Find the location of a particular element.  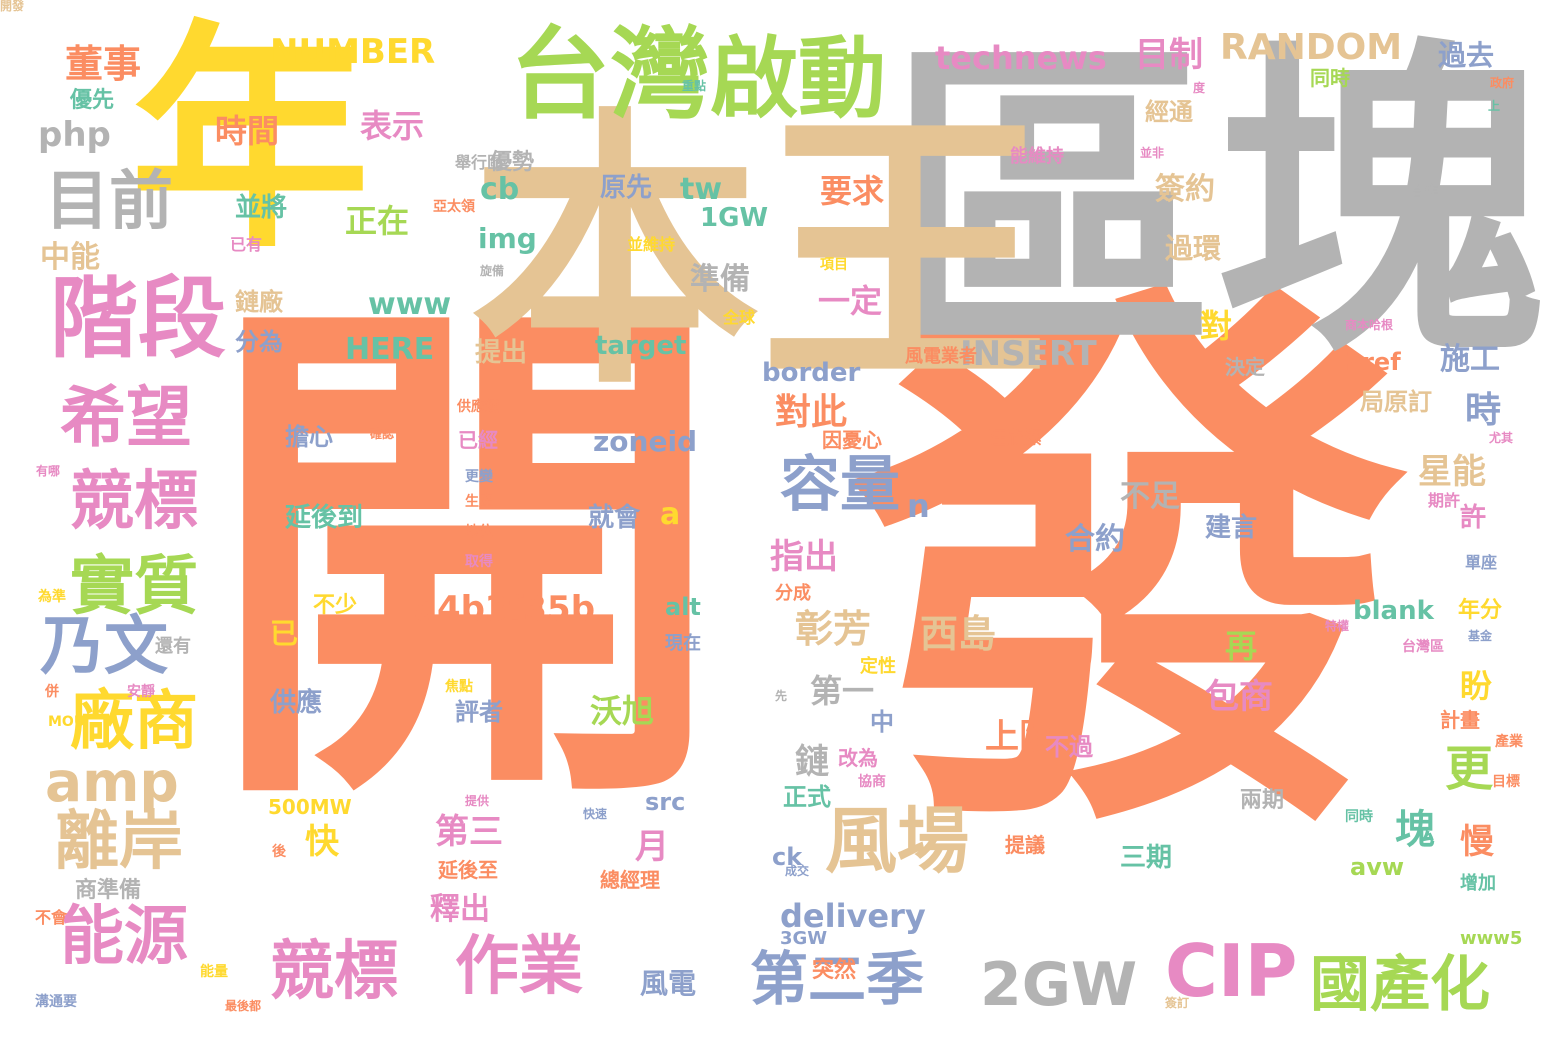

word-47: 並將 is located at coordinates (261, 208).